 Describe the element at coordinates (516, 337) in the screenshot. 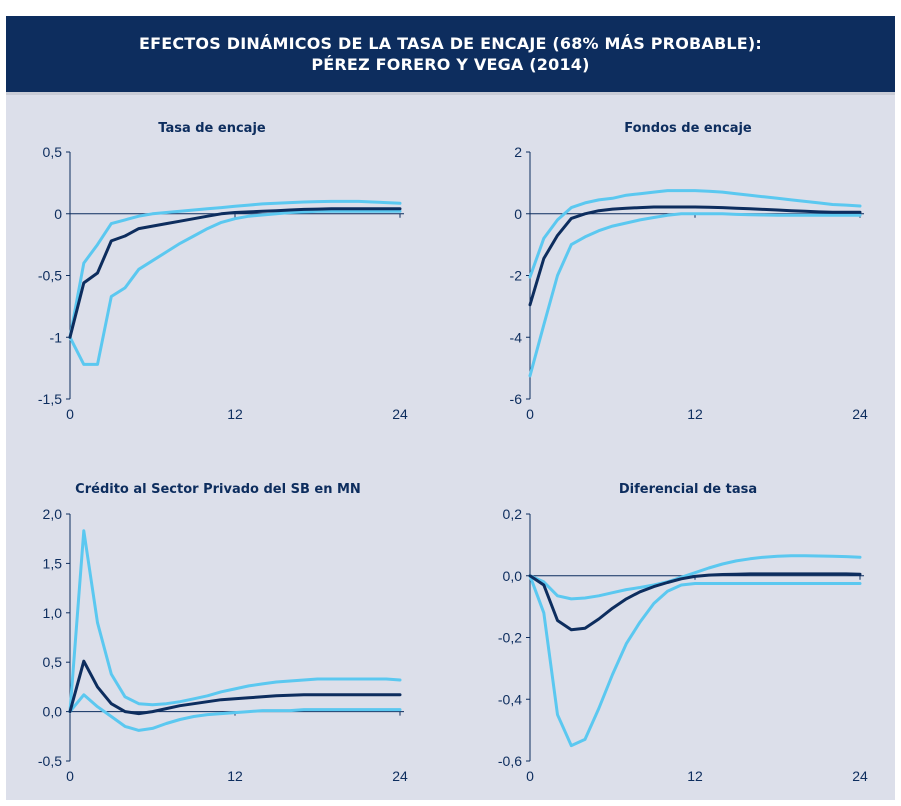

I see `y-tick-label: -4` at that location.